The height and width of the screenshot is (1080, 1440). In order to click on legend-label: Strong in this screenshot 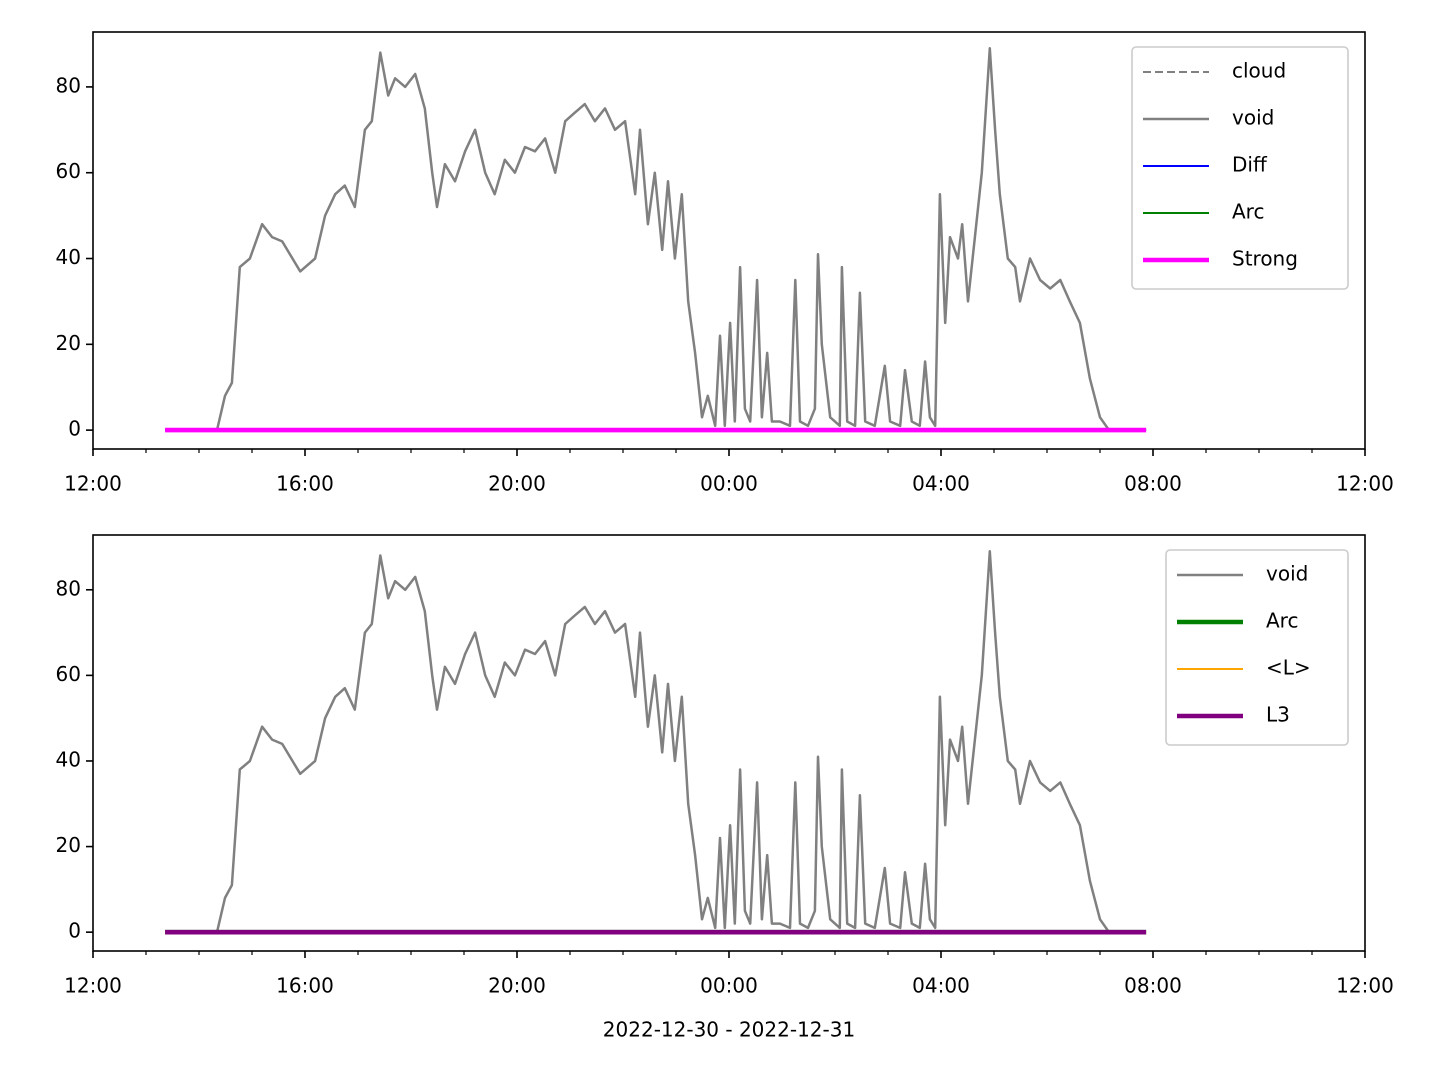, I will do `click(1265, 259)`.